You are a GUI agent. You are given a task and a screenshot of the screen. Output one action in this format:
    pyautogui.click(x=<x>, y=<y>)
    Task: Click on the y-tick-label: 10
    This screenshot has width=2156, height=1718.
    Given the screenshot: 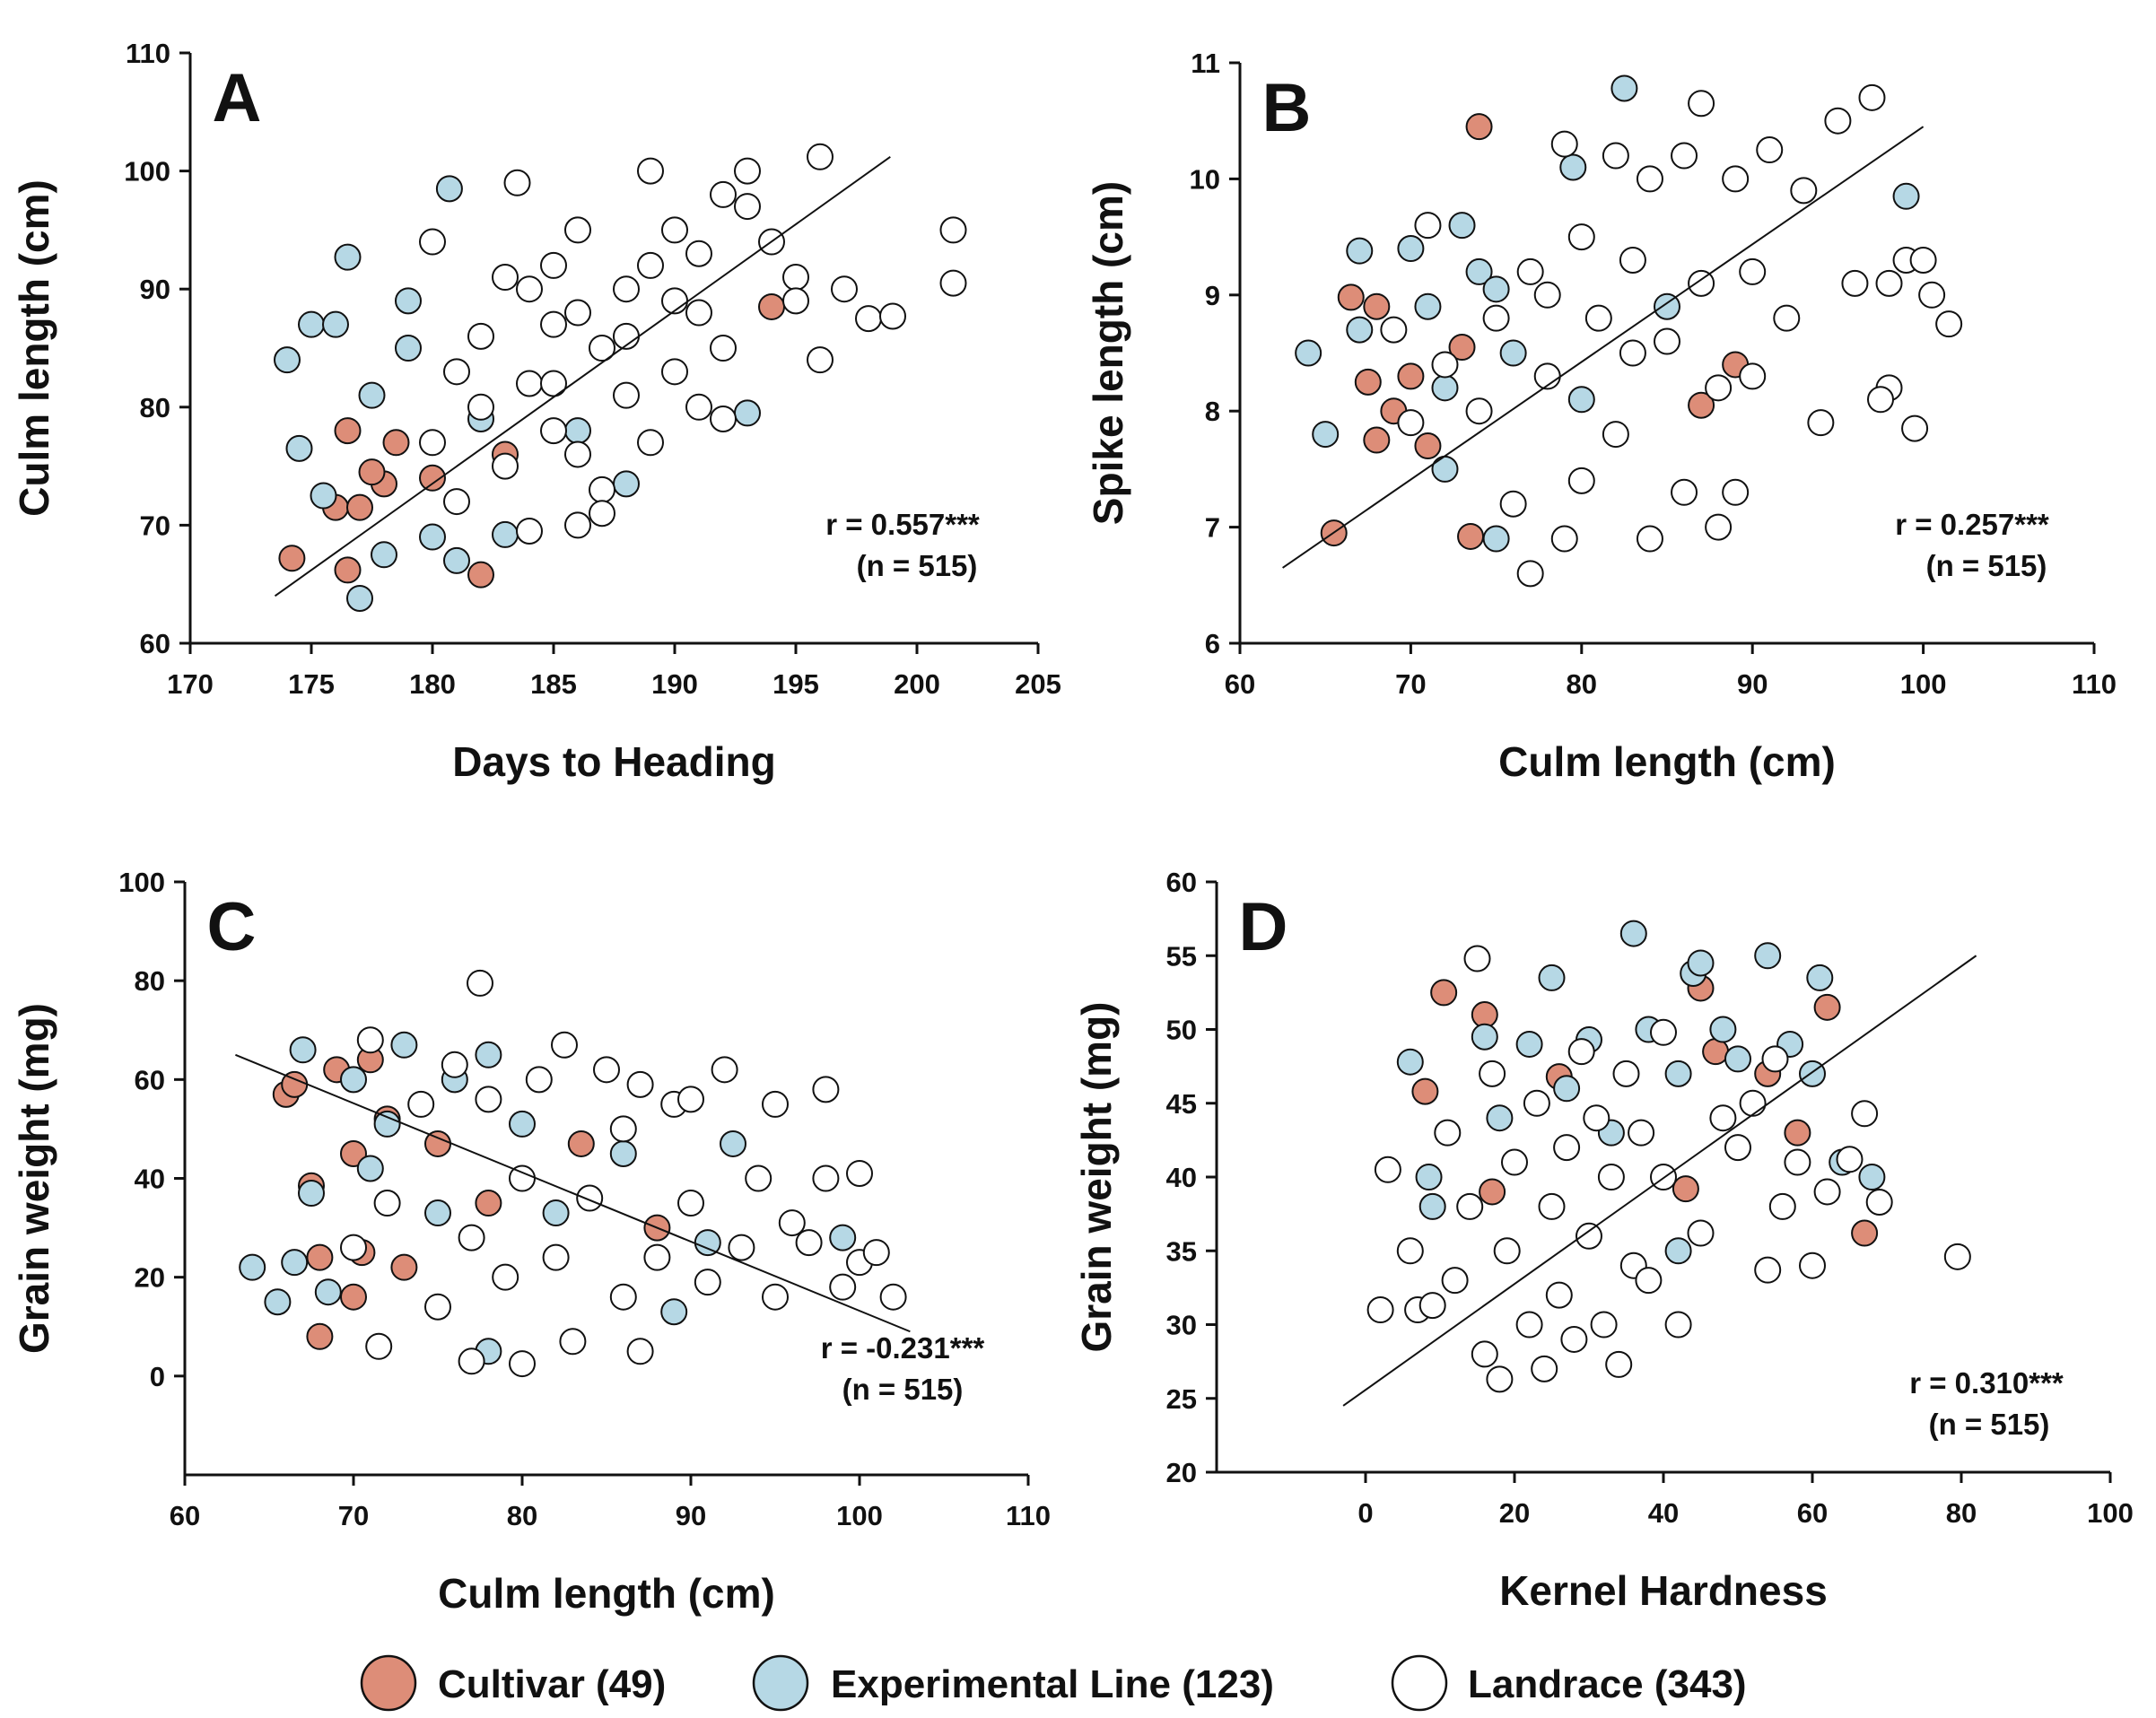 What is the action you would take?
    pyautogui.click(x=1205, y=179)
    